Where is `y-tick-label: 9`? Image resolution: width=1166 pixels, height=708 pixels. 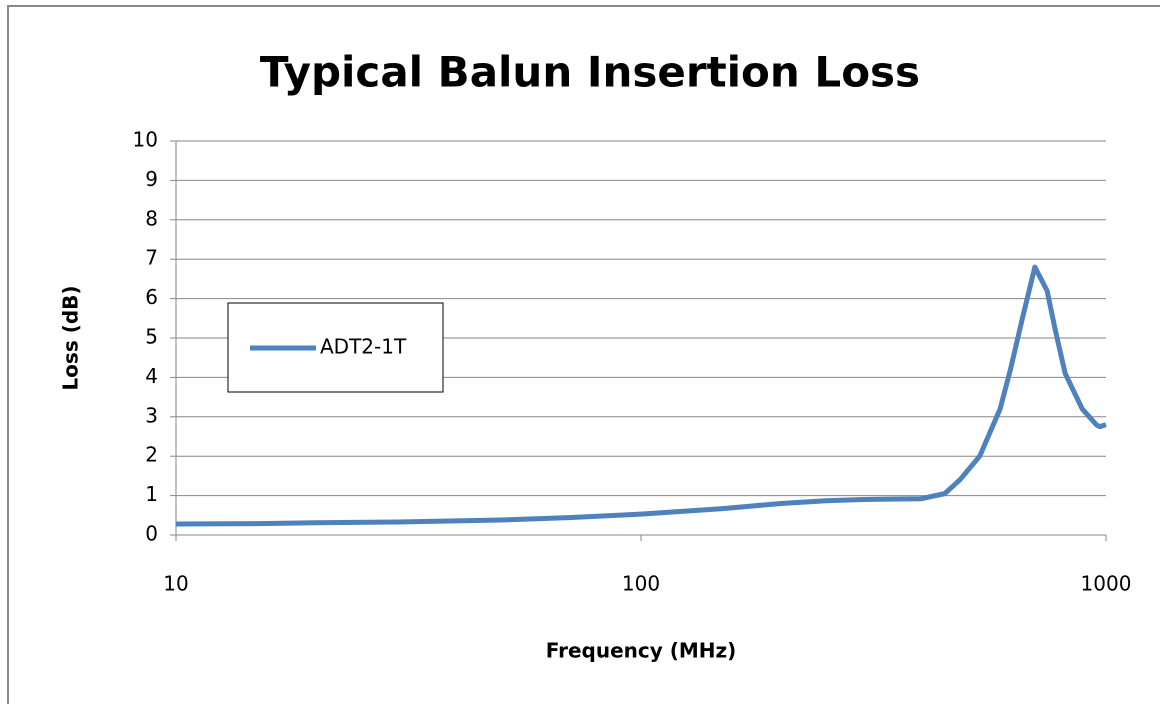 y-tick-label: 9 is located at coordinates (151, 179).